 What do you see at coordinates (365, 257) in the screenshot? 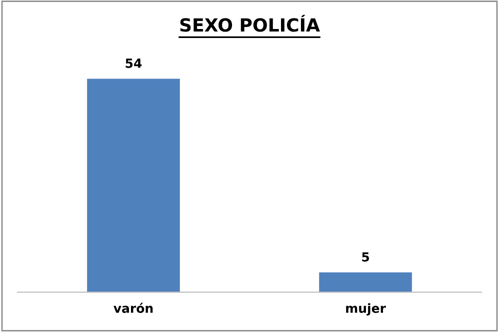
I see `data-label: 5` at bounding box center [365, 257].